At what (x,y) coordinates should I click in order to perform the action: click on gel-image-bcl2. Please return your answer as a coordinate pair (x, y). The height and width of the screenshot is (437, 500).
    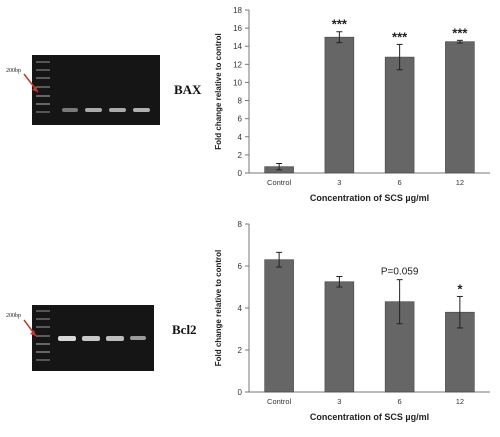
    Looking at the image, I should click on (93, 338).